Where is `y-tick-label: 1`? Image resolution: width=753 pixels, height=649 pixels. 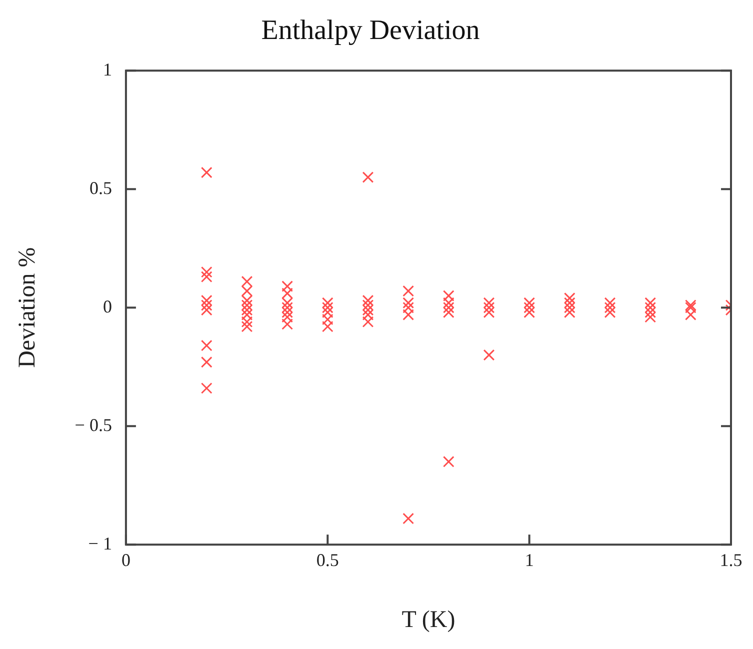 y-tick-label: 1 is located at coordinates (107, 69).